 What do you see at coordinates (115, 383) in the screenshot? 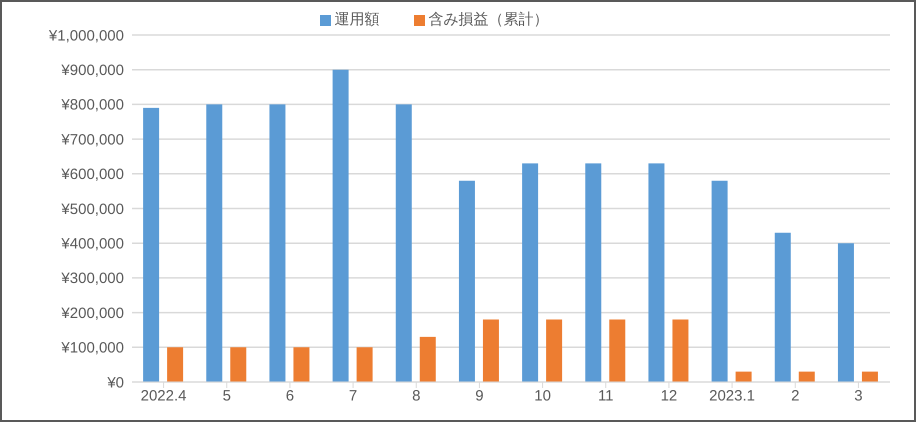
I see `y-tick-label: ¥0` at bounding box center [115, 383].